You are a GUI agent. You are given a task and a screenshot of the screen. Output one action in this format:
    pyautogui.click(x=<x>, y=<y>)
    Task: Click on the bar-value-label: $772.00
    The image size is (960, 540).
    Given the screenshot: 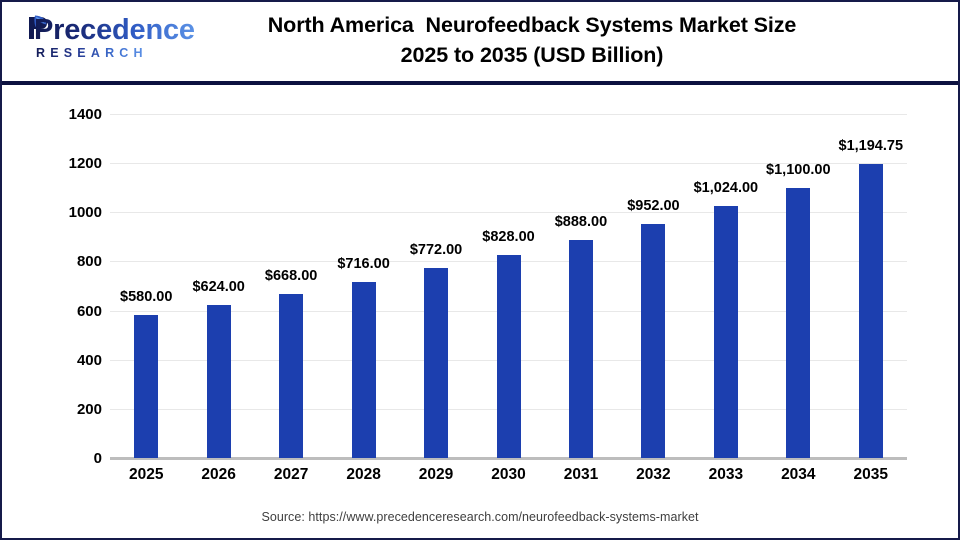 What is the action you would take?
    pyautogui.click(x=436, y=250)
    